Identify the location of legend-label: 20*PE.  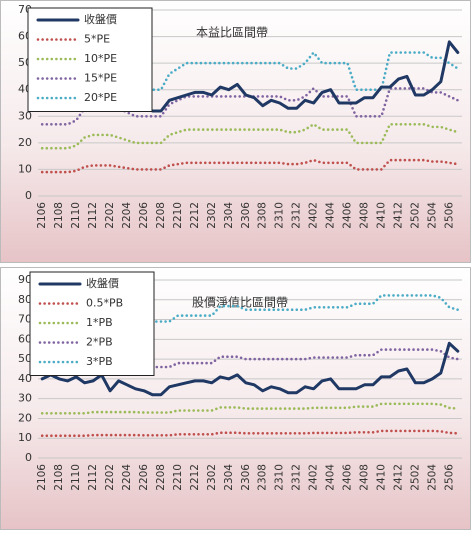
(100, 97).